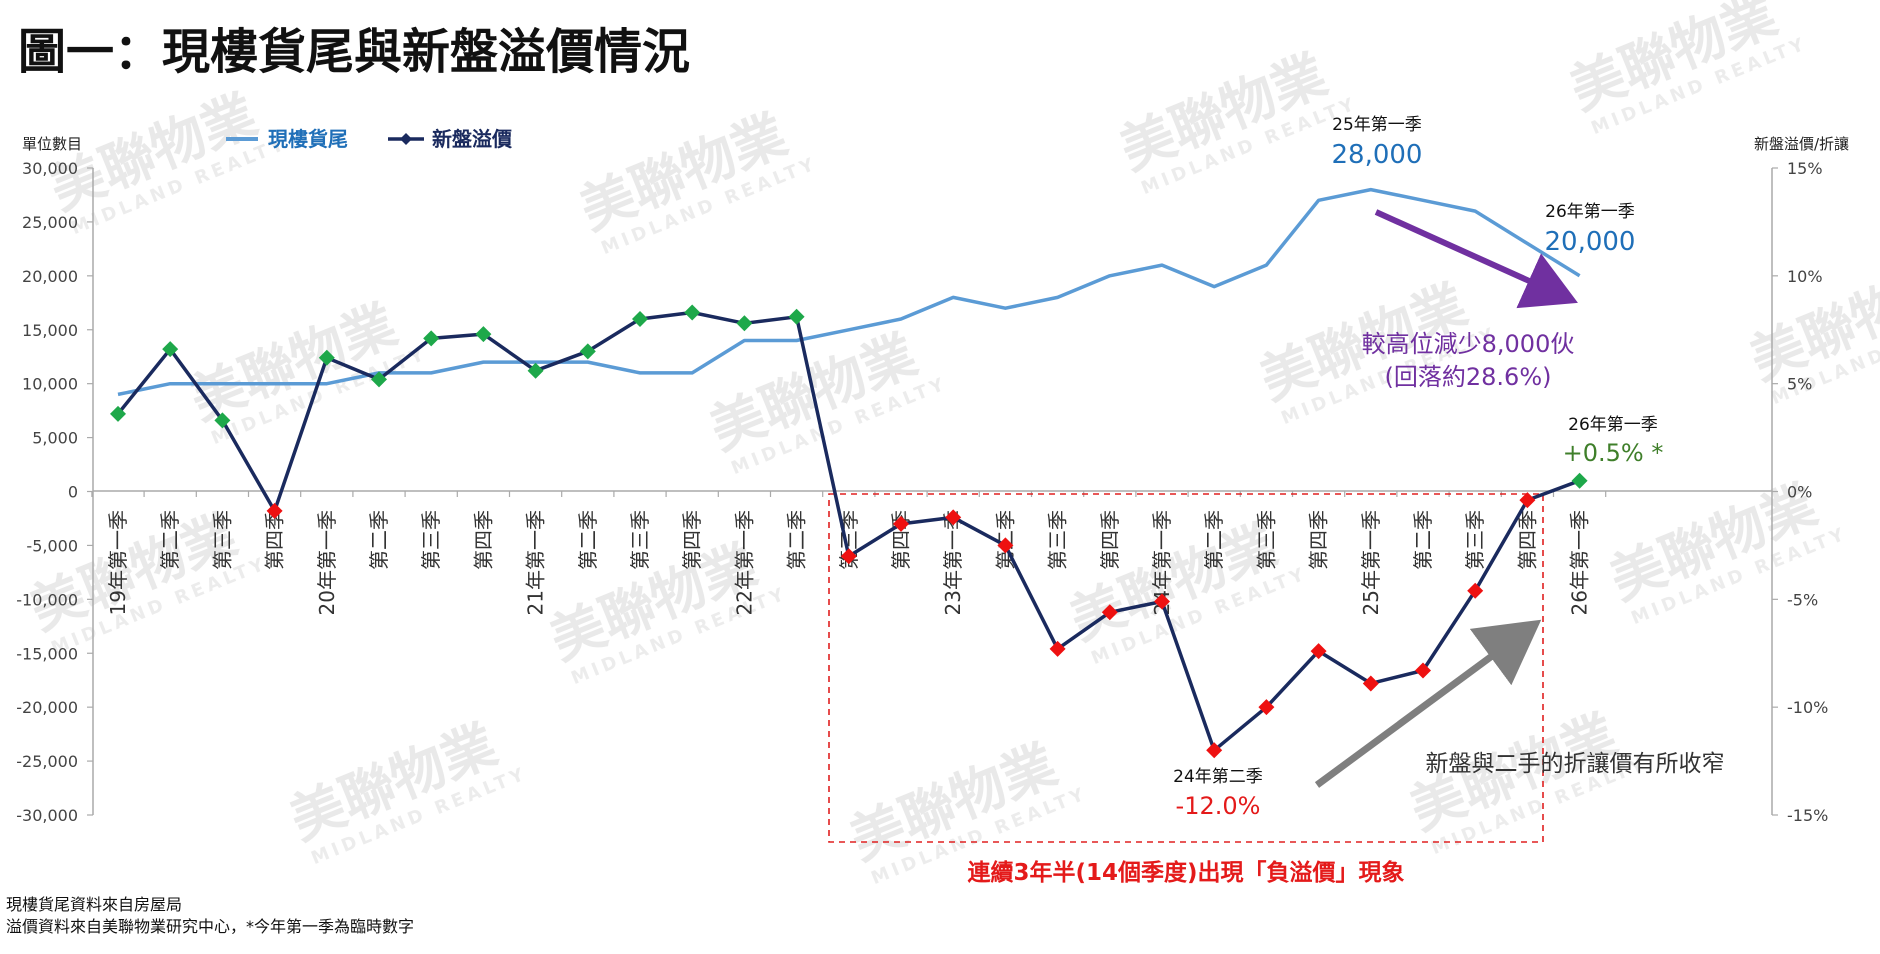 This screenshot has width=1880, height=954. Describe the element at coordinates (47, 599) in the screenshot. I see `left-tick-label: -10,000` at that location.